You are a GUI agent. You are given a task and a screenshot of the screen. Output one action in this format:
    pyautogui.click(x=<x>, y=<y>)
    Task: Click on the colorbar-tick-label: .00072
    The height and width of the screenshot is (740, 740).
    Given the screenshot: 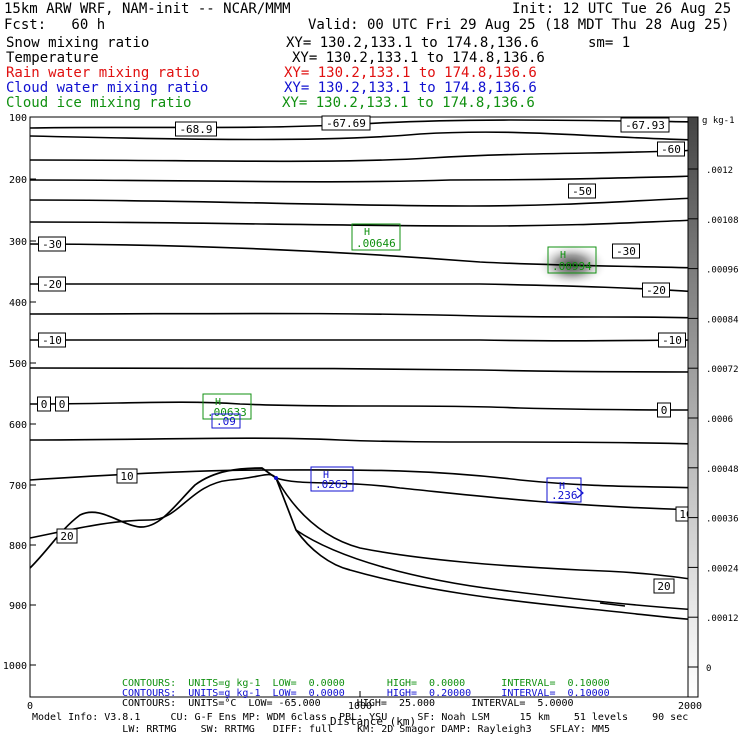 What is the action you would take?
    pyautogui.click(x=722, y=370)
    